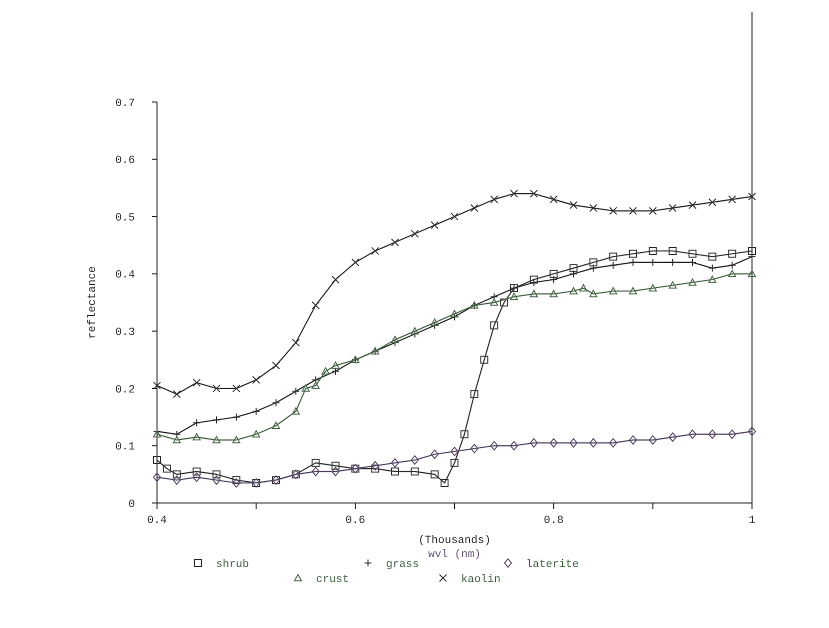  Describe the element at coordinates (752, 521) in the screenshot. I see `x-tick-label: 1` at that location.